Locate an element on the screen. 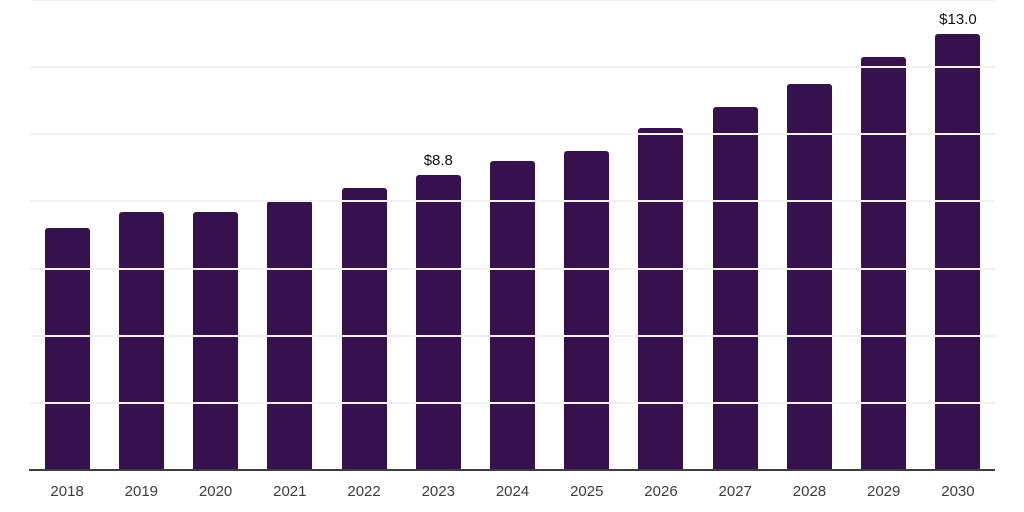 The height and width of the screenshot is (512, 1024). bar-column-2018 is located at coordinates (67, 235).